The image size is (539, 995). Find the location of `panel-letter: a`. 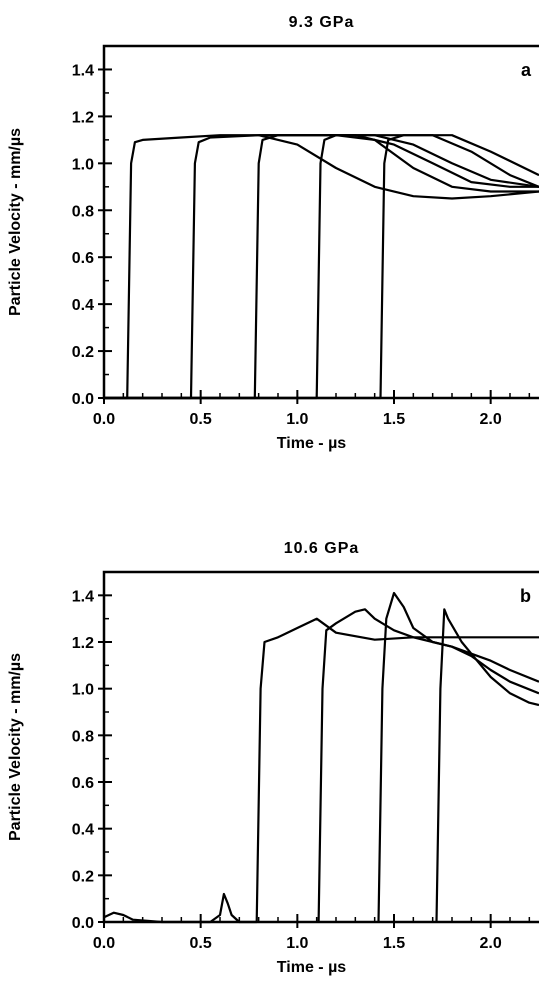

panel-letter: a is located at coordinates (526, 70).